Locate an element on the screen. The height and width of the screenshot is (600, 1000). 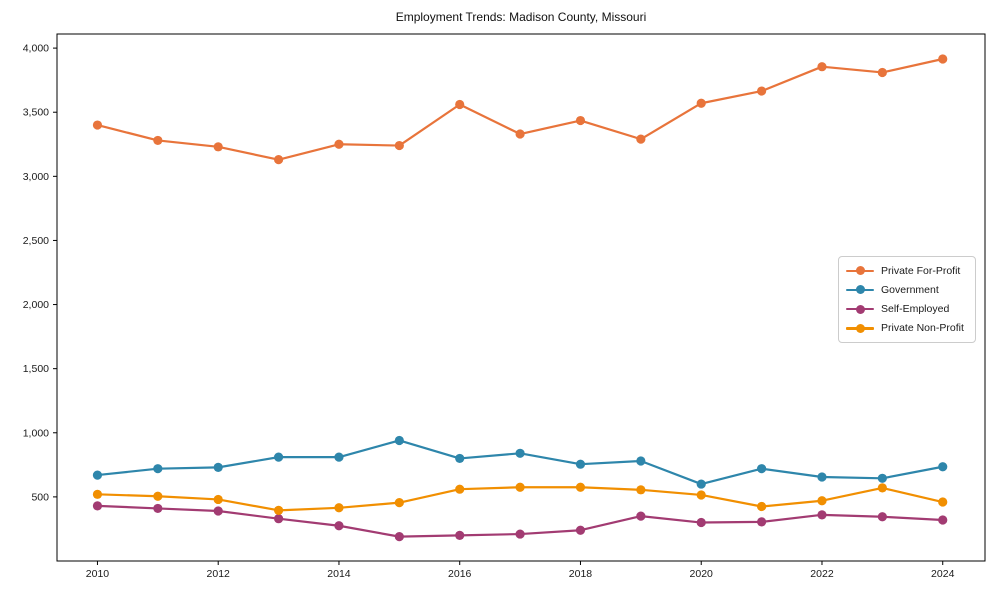
legend-label: Self-Employed is located at coordinates (915, 309).